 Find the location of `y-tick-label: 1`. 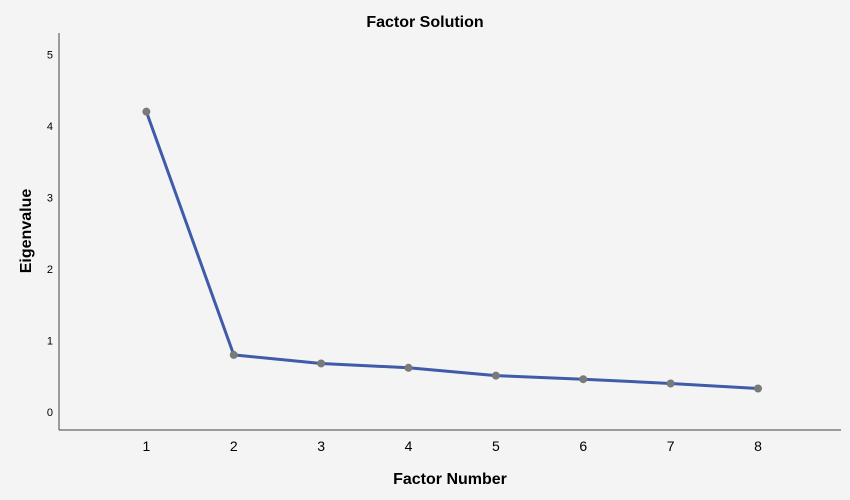

y-tick-label: 1 is located at coordinates (50, 342).